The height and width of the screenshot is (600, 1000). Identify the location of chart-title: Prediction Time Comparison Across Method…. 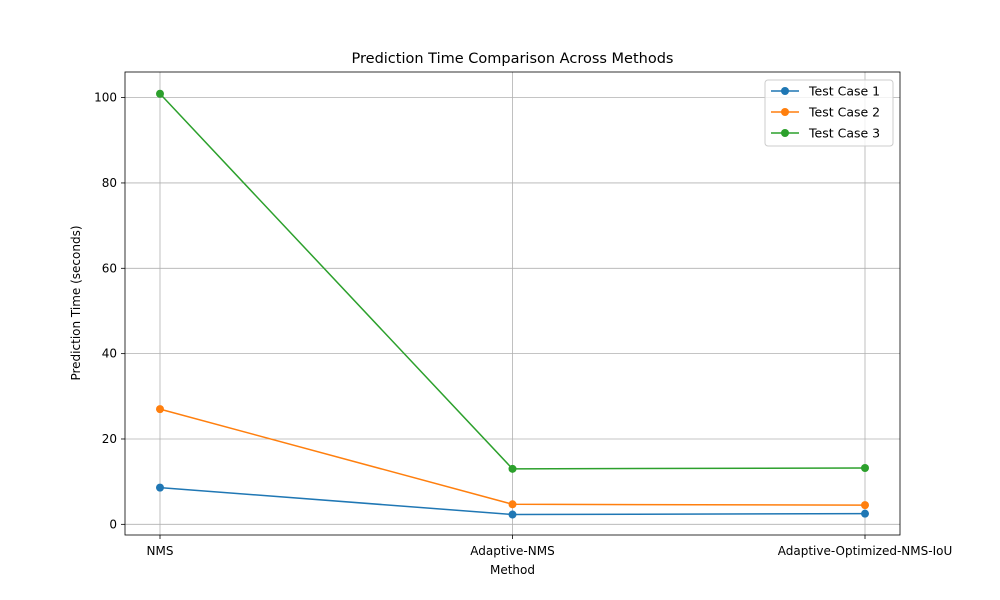
(513, 59).